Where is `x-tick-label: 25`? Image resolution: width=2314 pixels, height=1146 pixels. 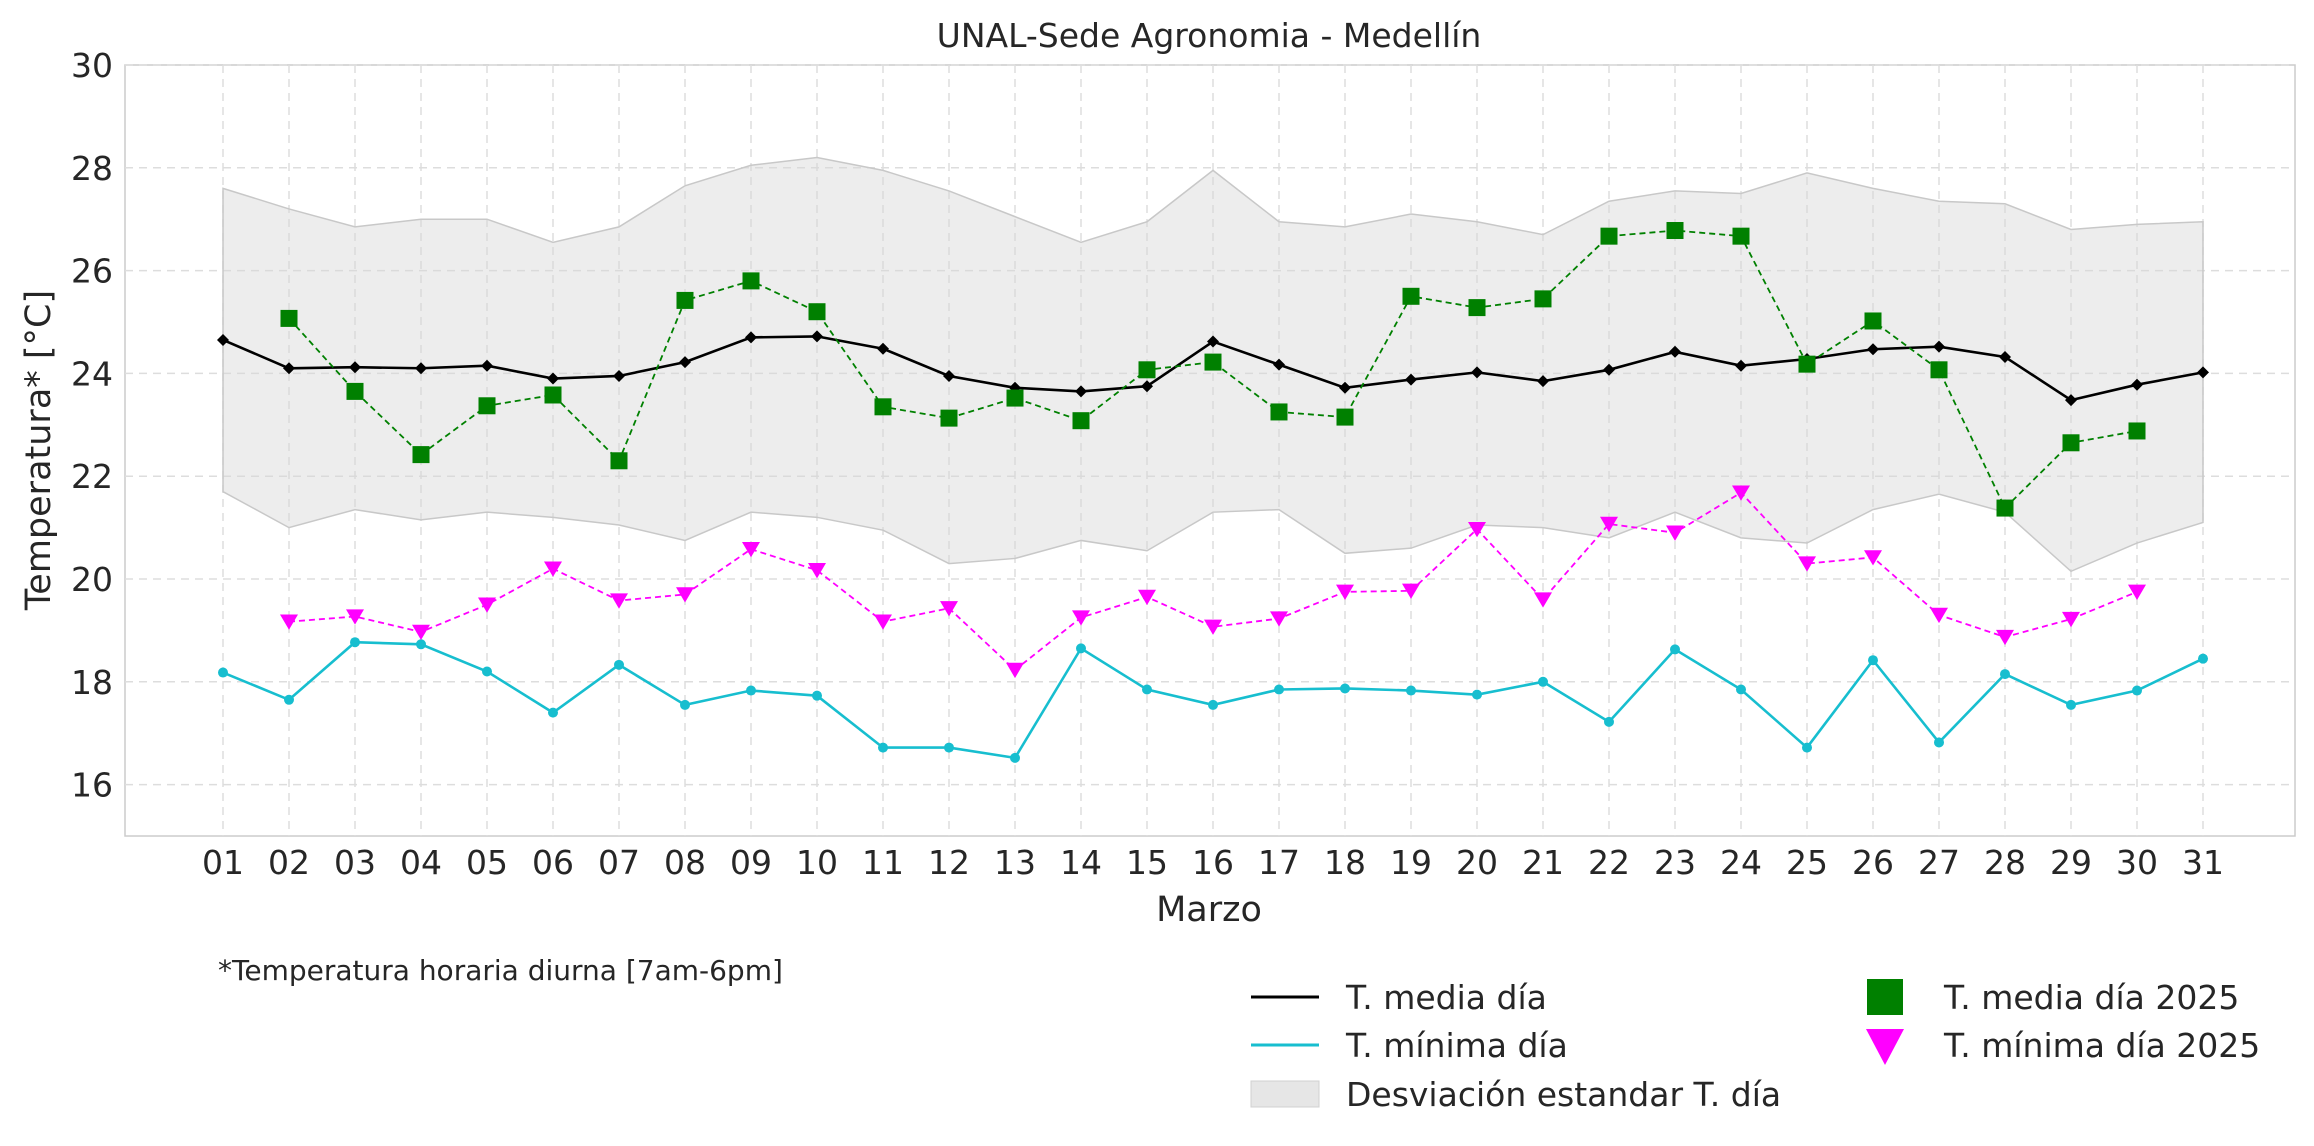 x-tick-label: 25 is located at coordinates (1807, 862).